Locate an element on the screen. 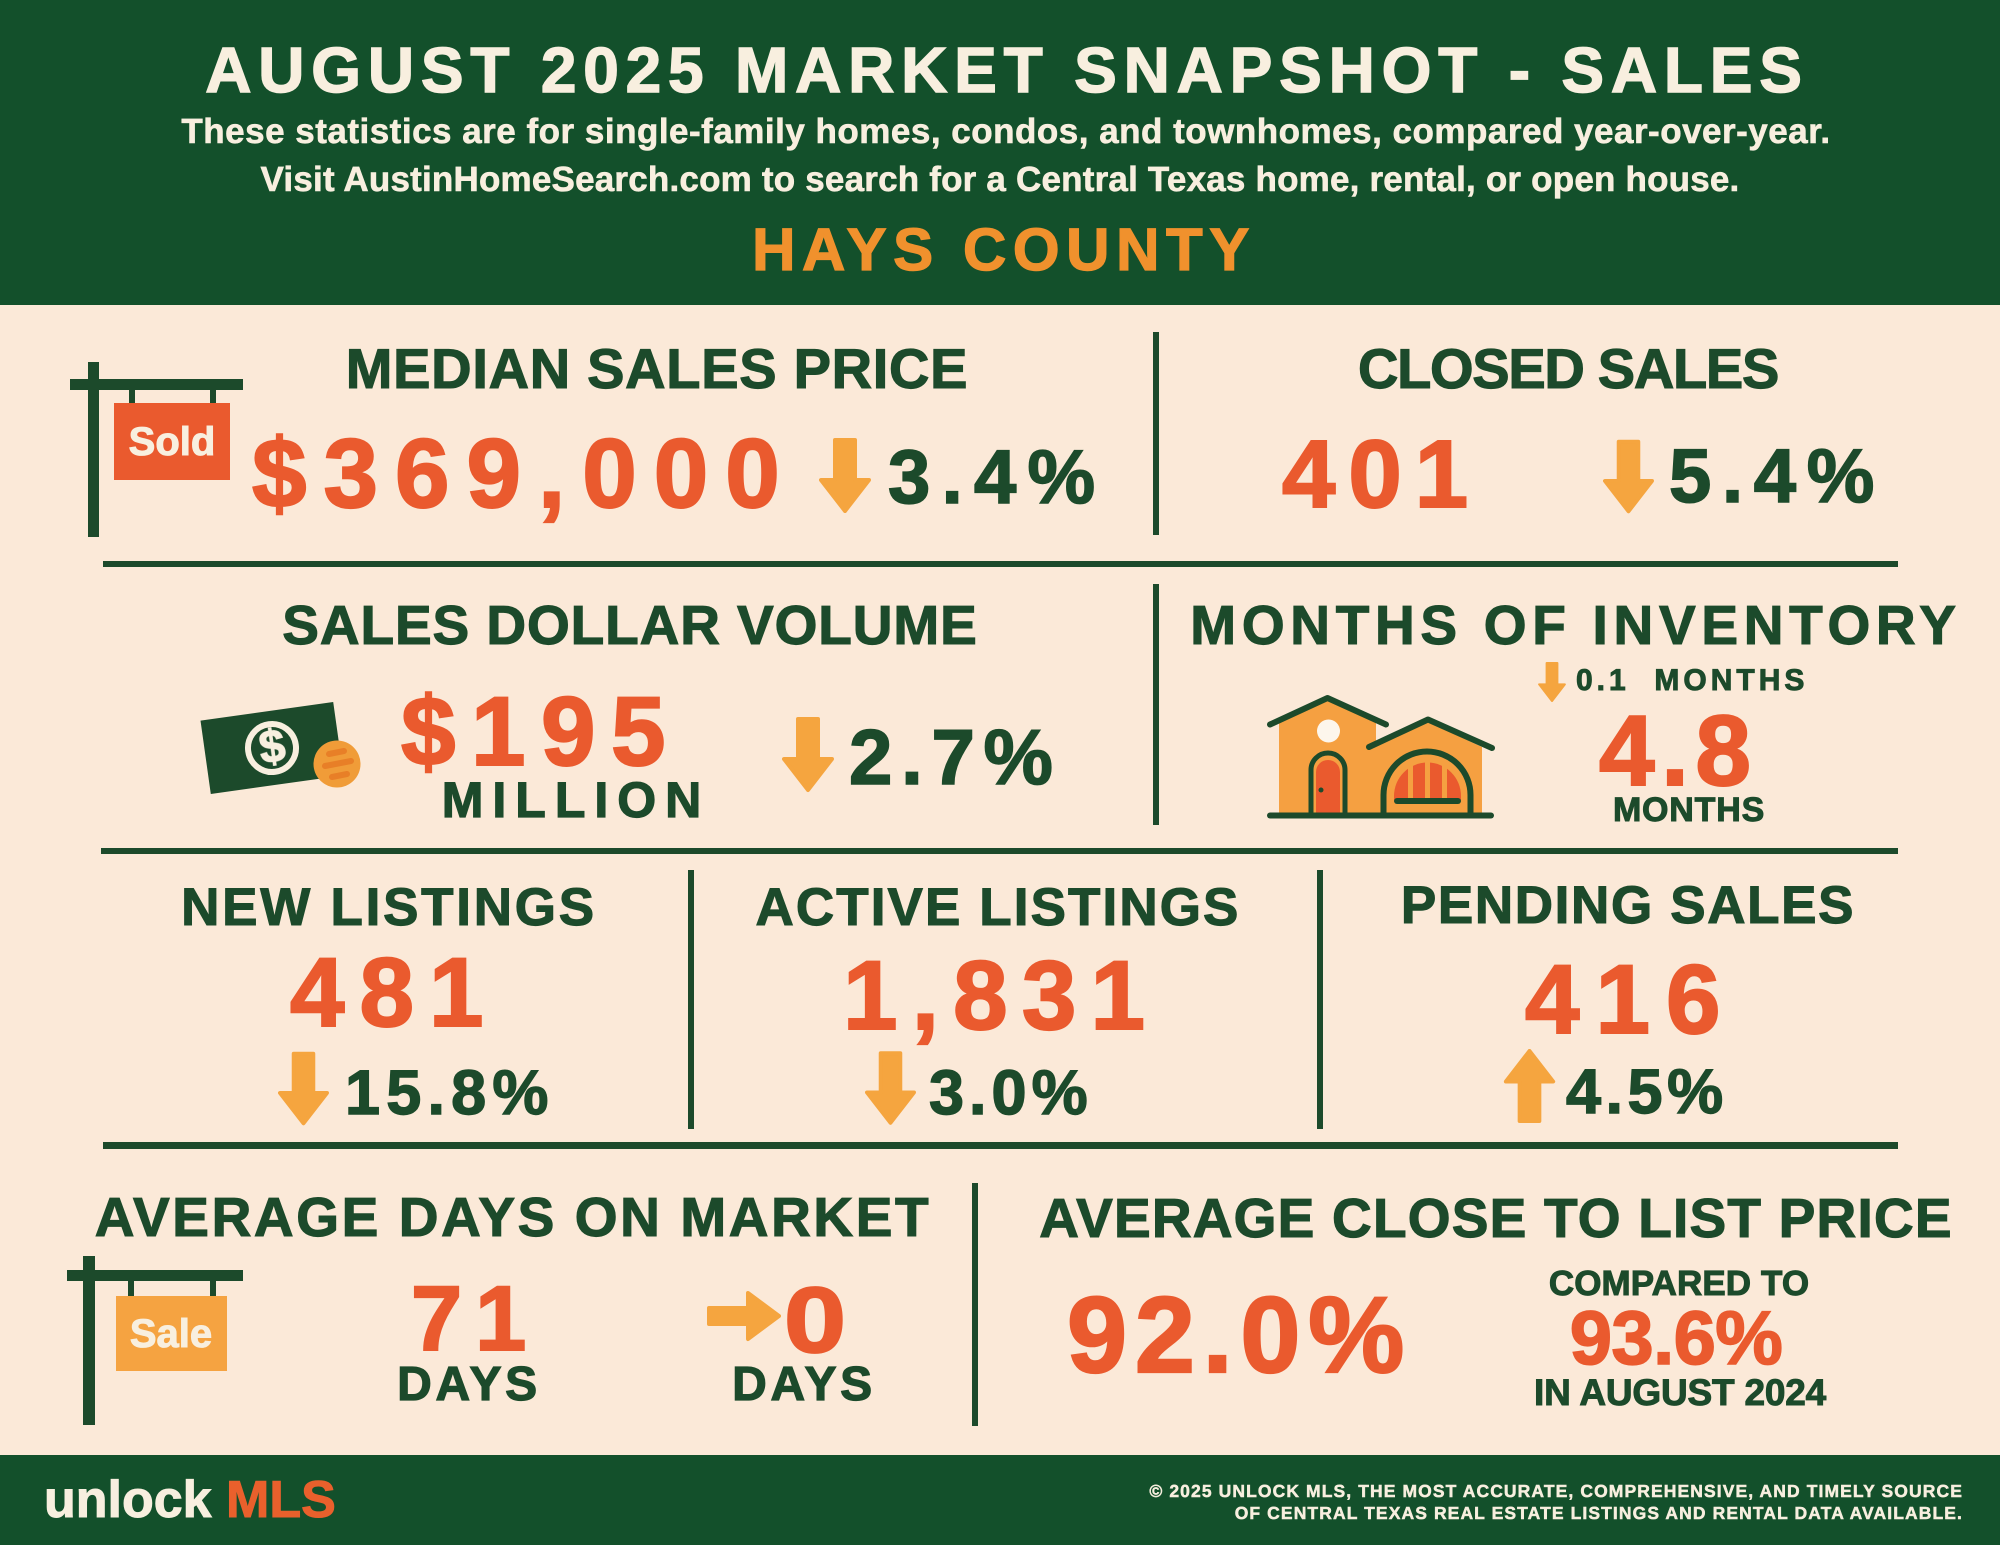 This screenshot has width=2000, height=1545. svg-text: Sale is located at coordinates (171, 1334).